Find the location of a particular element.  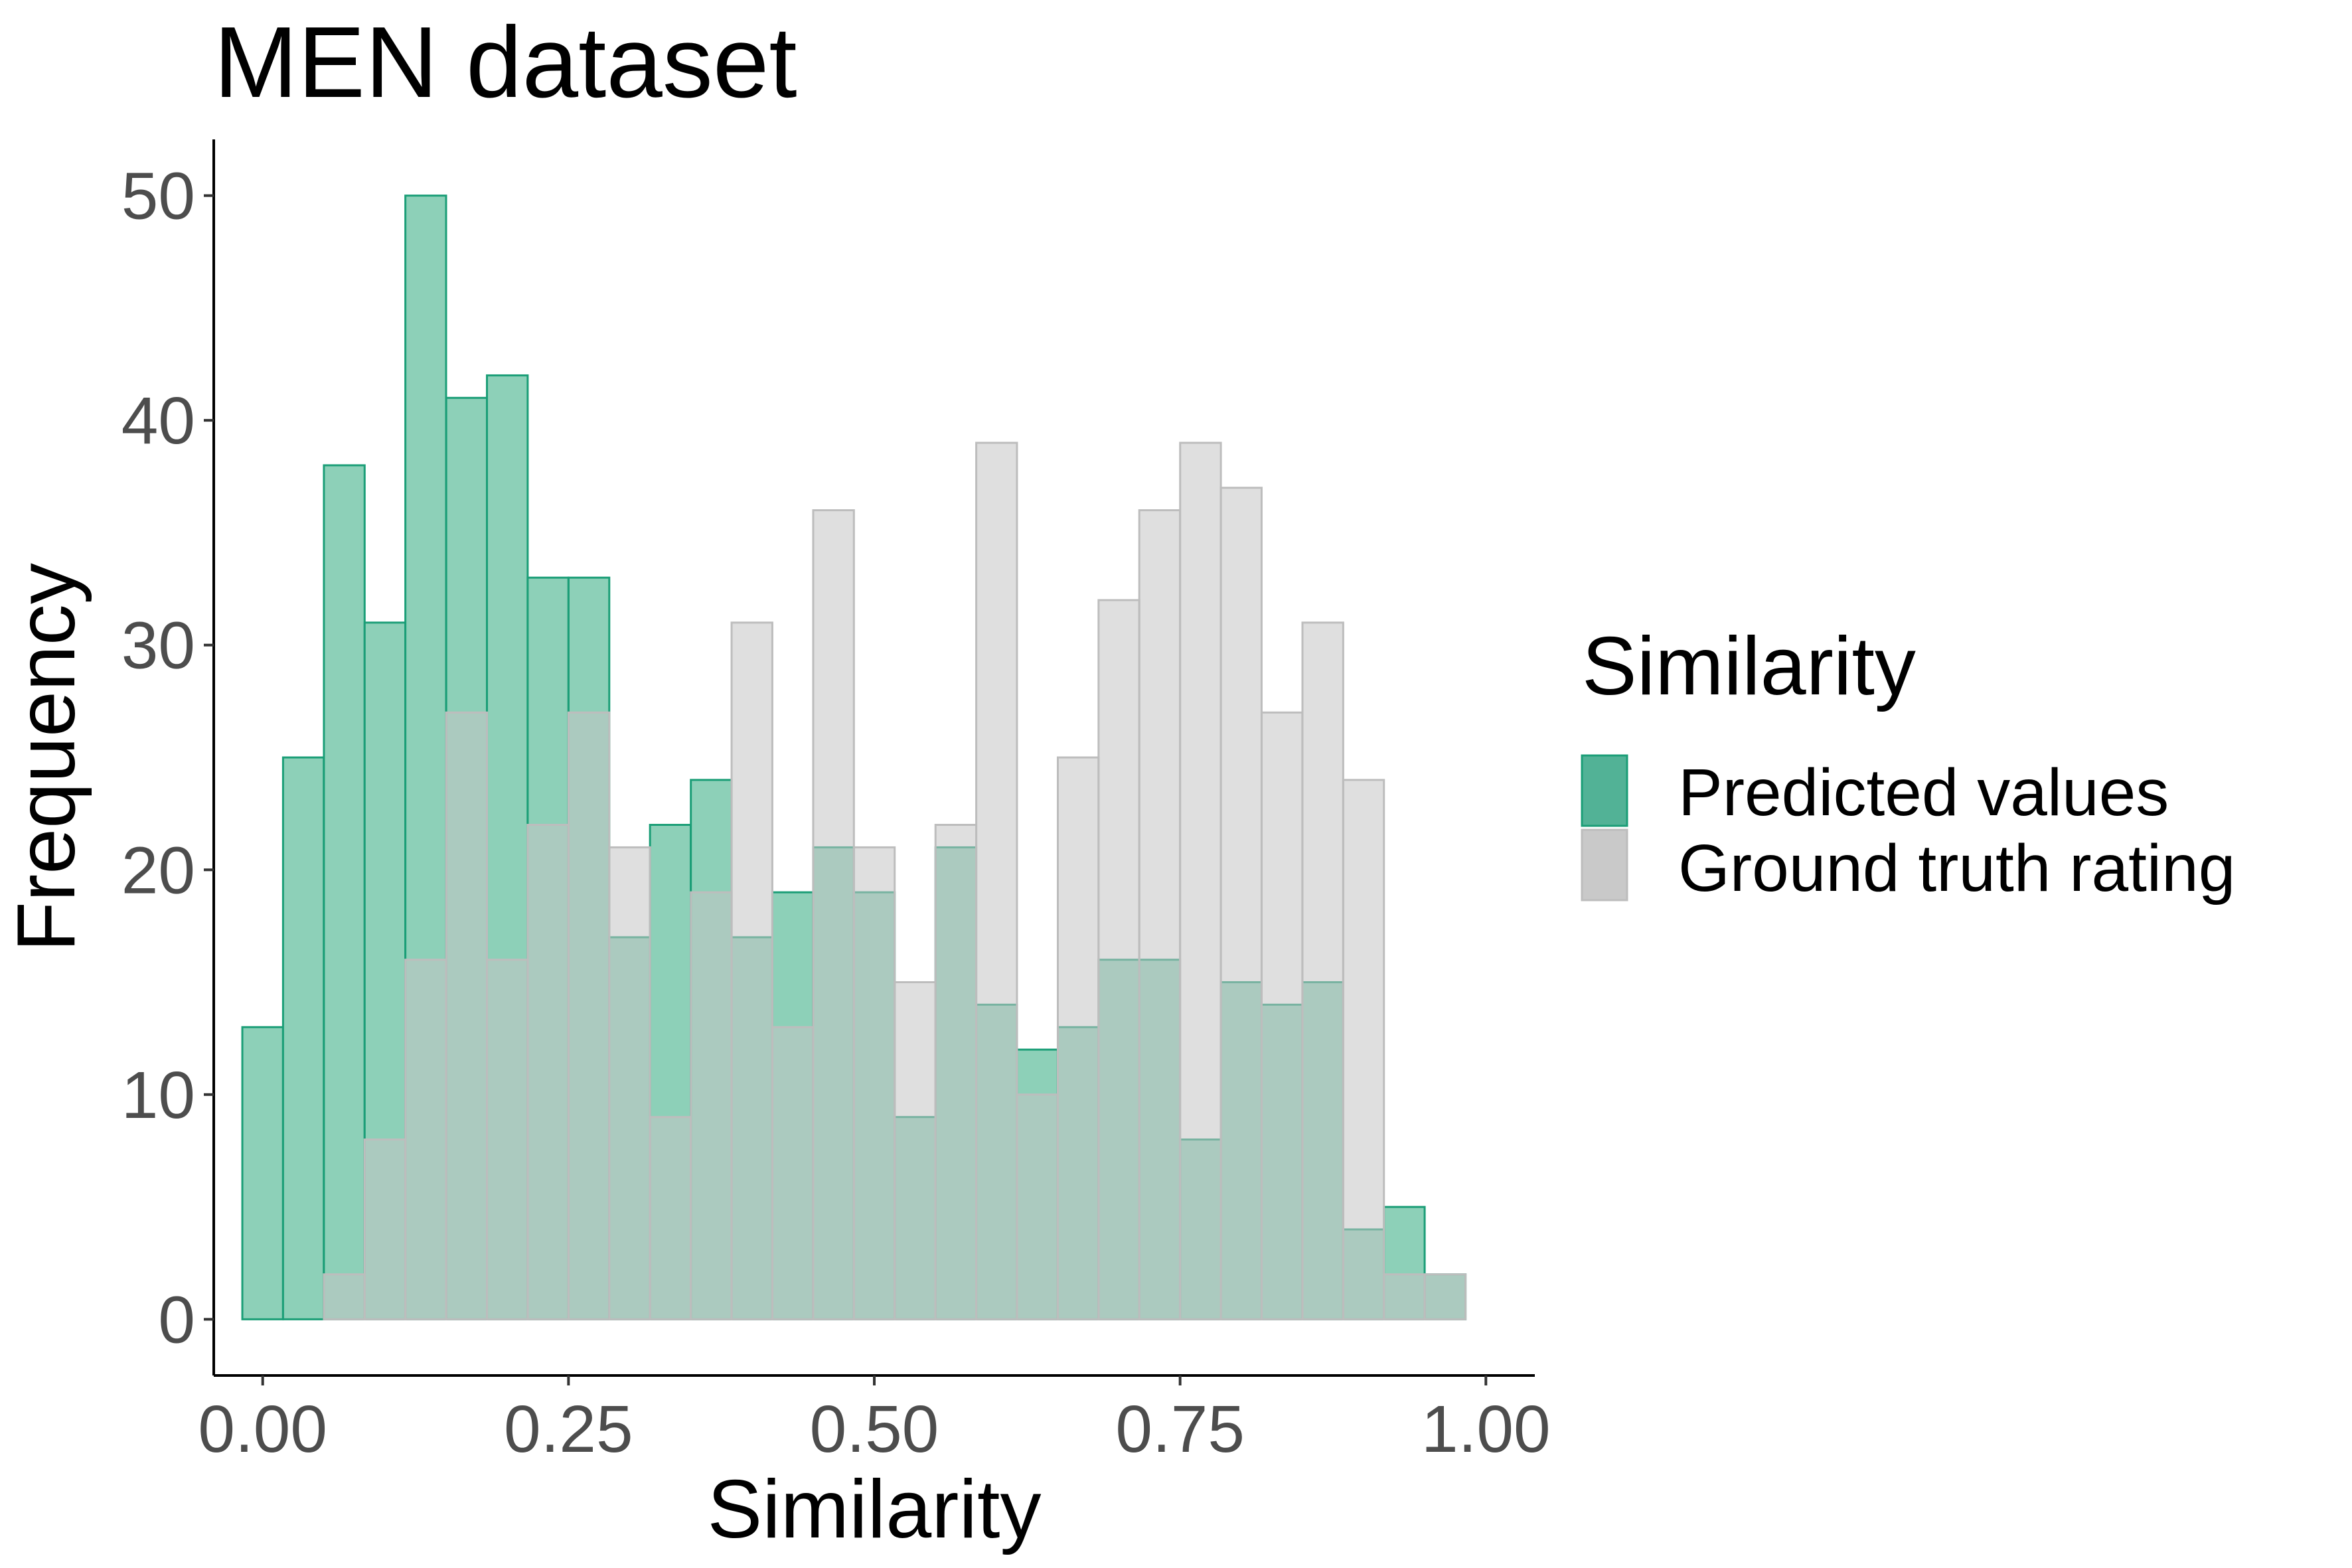

x-tick-label: 0.25 is located at coordinates (568, 1429).